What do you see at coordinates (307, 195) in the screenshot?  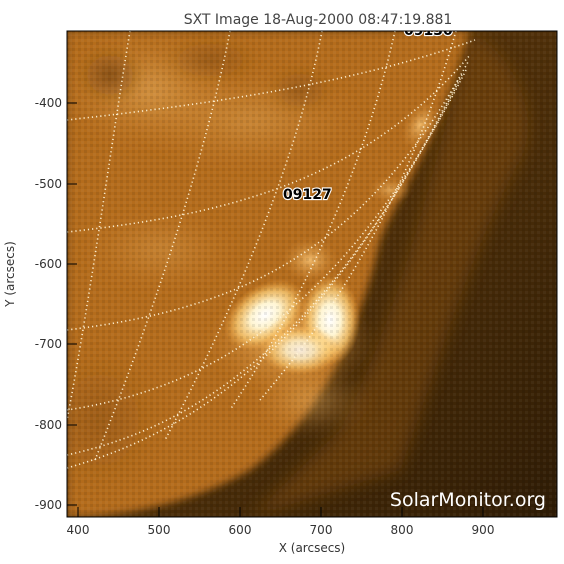 I see `active-region-label: 09127` at bounding box center [307, 195].